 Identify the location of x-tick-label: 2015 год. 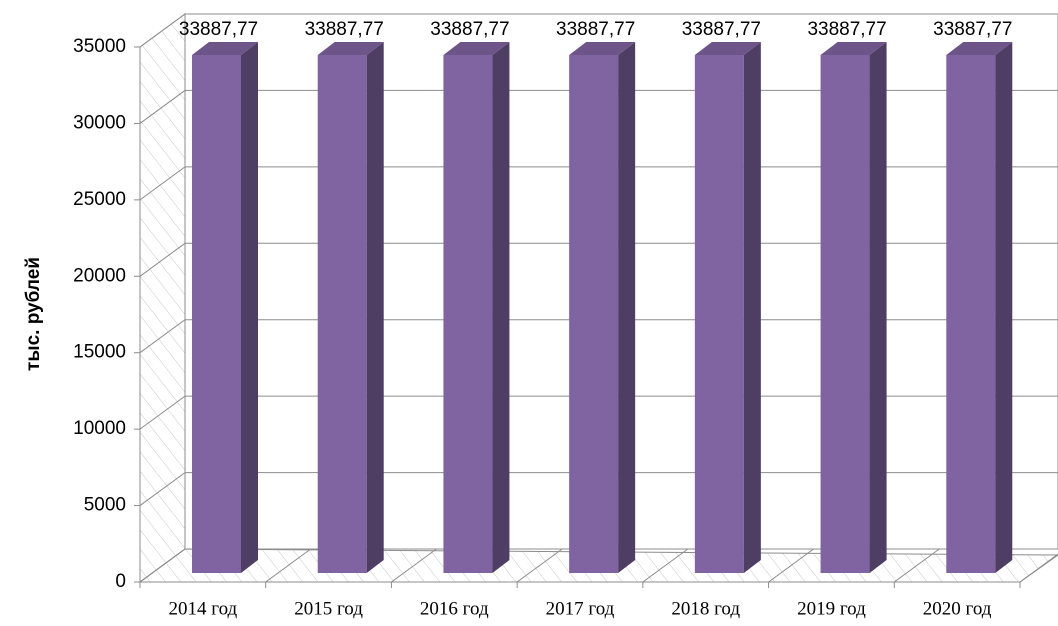
(328, 608).